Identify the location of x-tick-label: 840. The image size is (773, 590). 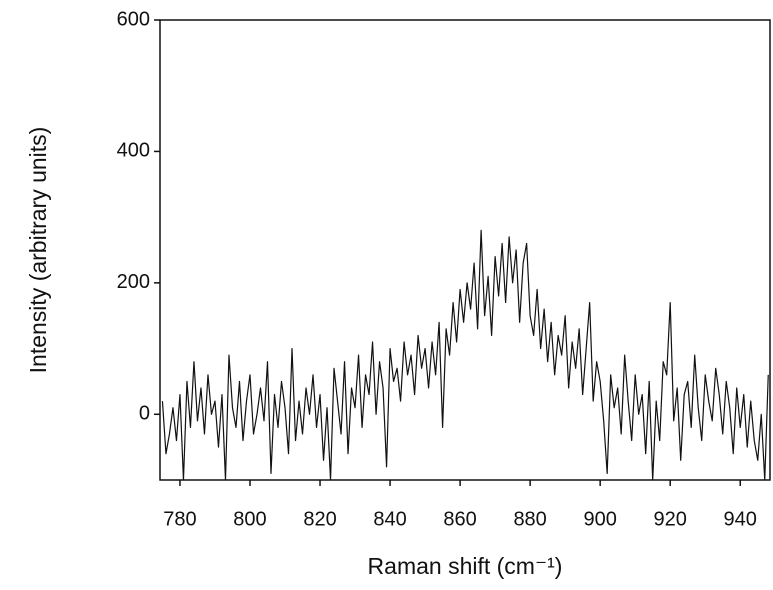
(389, 519).